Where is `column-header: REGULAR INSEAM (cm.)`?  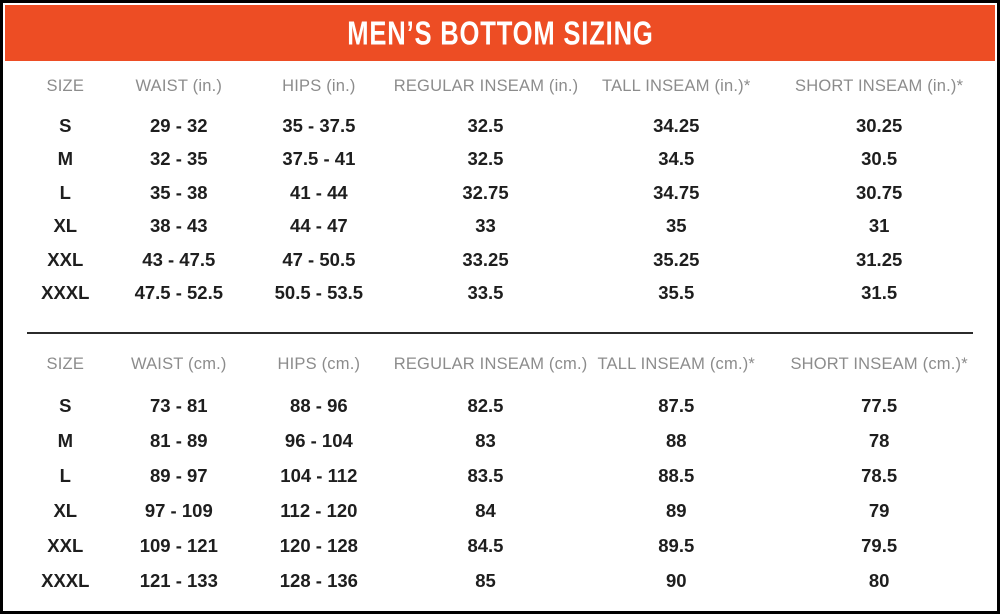
column-header: REGULAR INSEAM (cm.) is located at coordinates (490, 364).